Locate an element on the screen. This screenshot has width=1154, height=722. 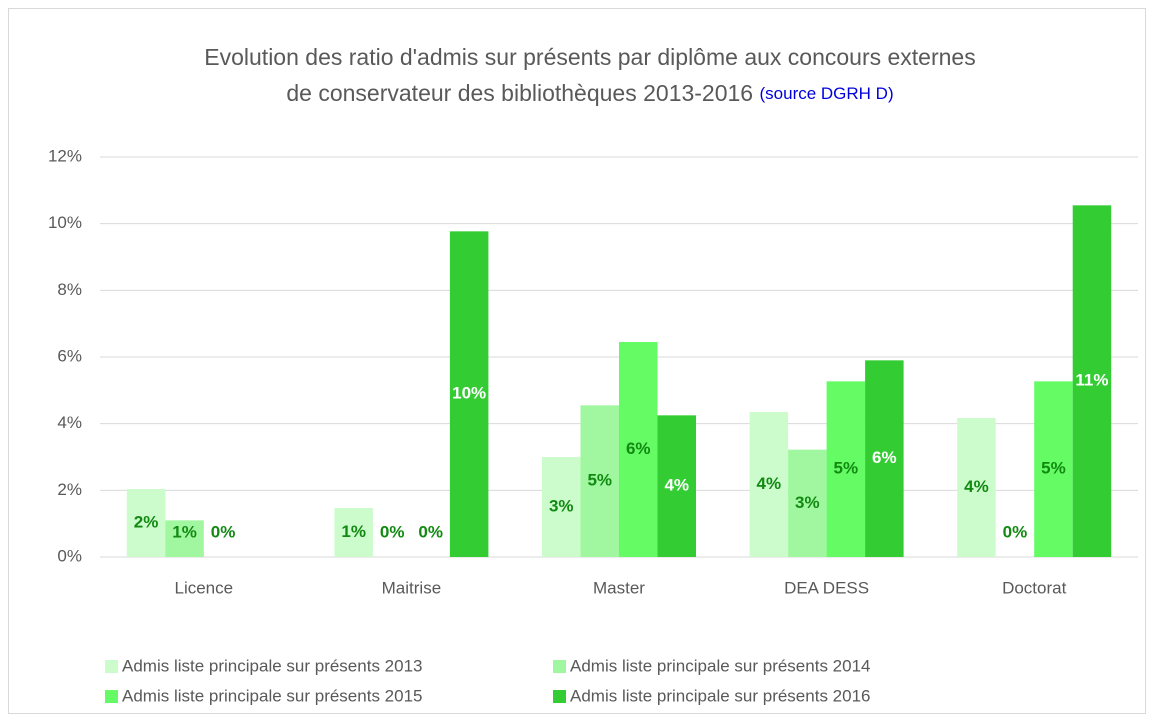
y-tick-label: 8% is located at coordinates (69, 289).